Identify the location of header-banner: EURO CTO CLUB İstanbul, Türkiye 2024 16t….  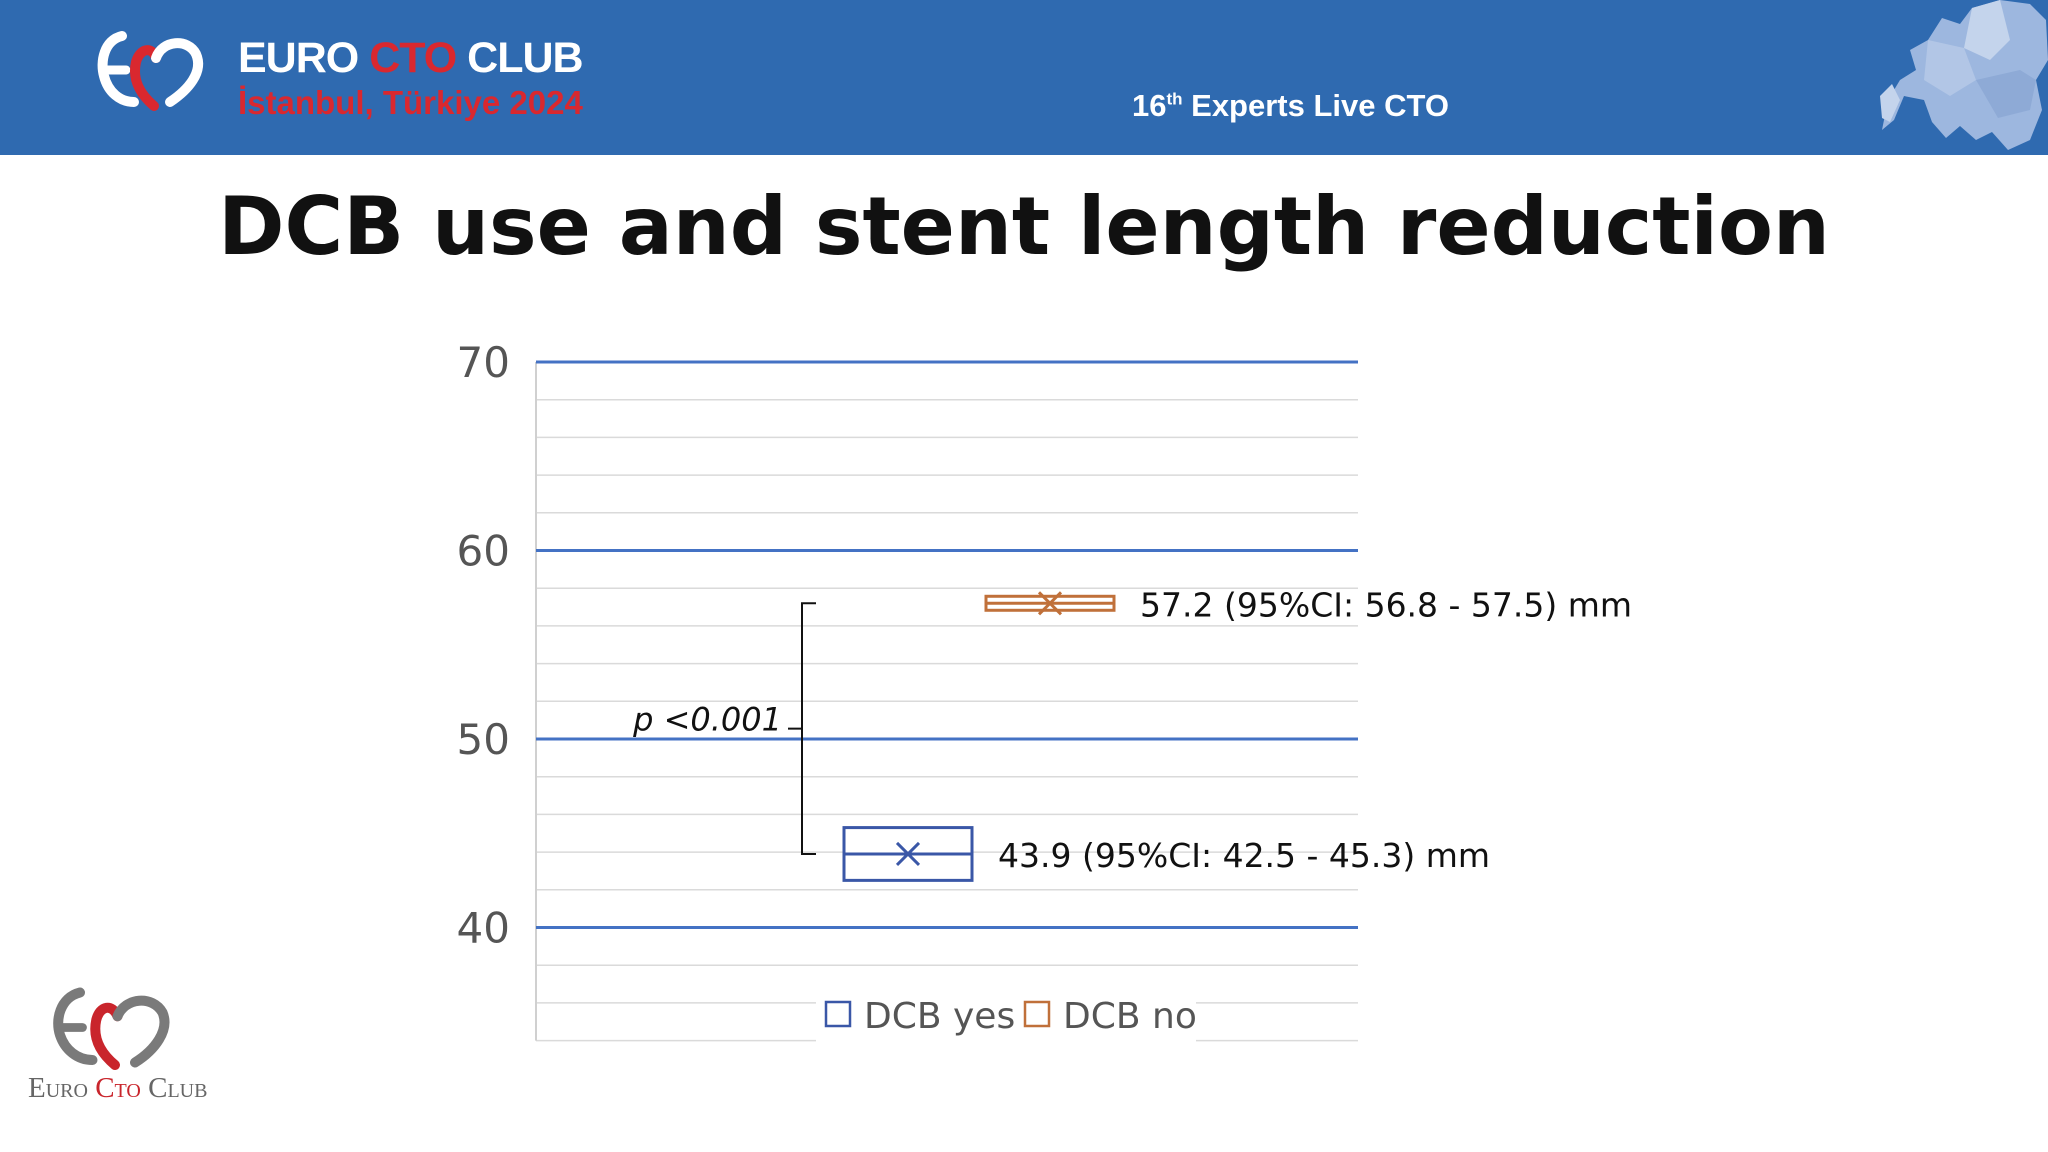
(1024, 77).